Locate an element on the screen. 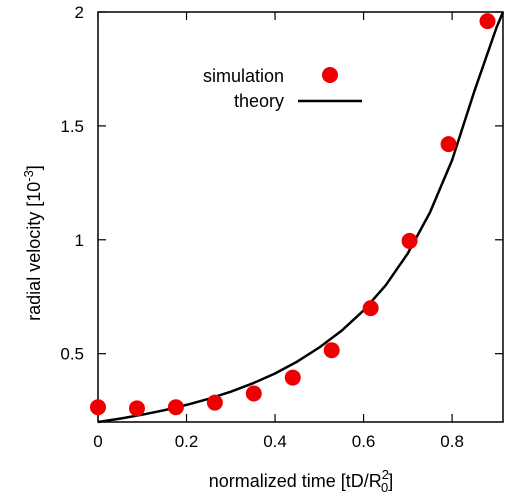 The width and height of the screenshot is (506, 498). y-axis-label-text: radial velocity [10 is located at coordinates (34, 251).